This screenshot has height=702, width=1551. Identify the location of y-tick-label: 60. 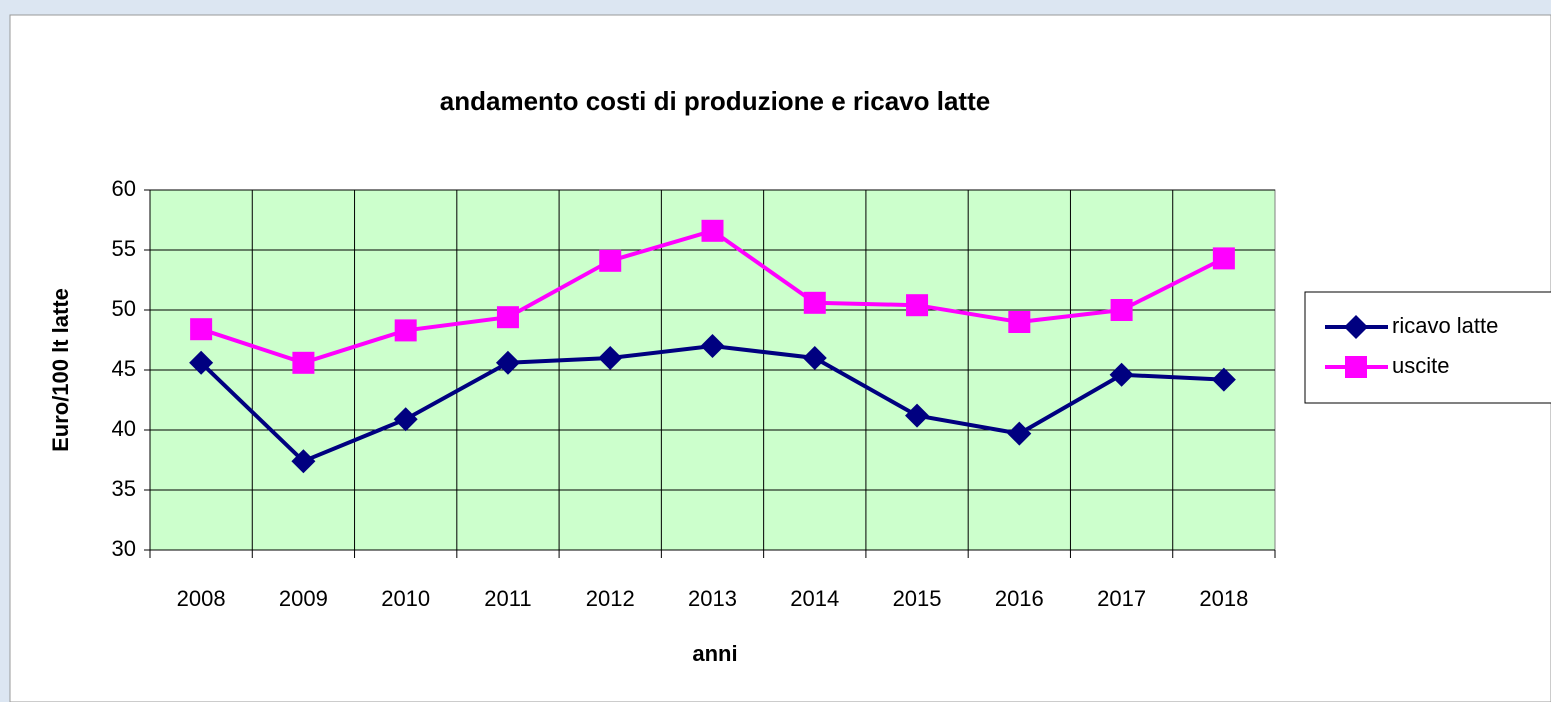
(124, 188).